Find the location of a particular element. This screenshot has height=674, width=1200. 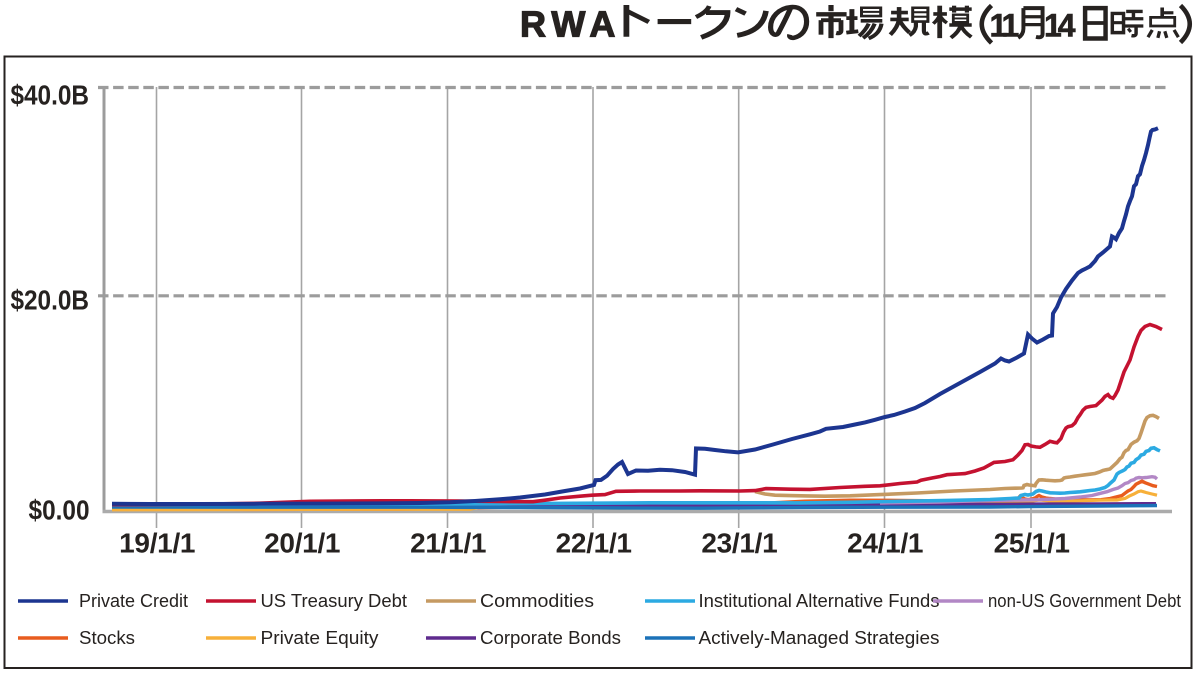

svg-text: US Treasury Debt is located at coordinates (334, 600).